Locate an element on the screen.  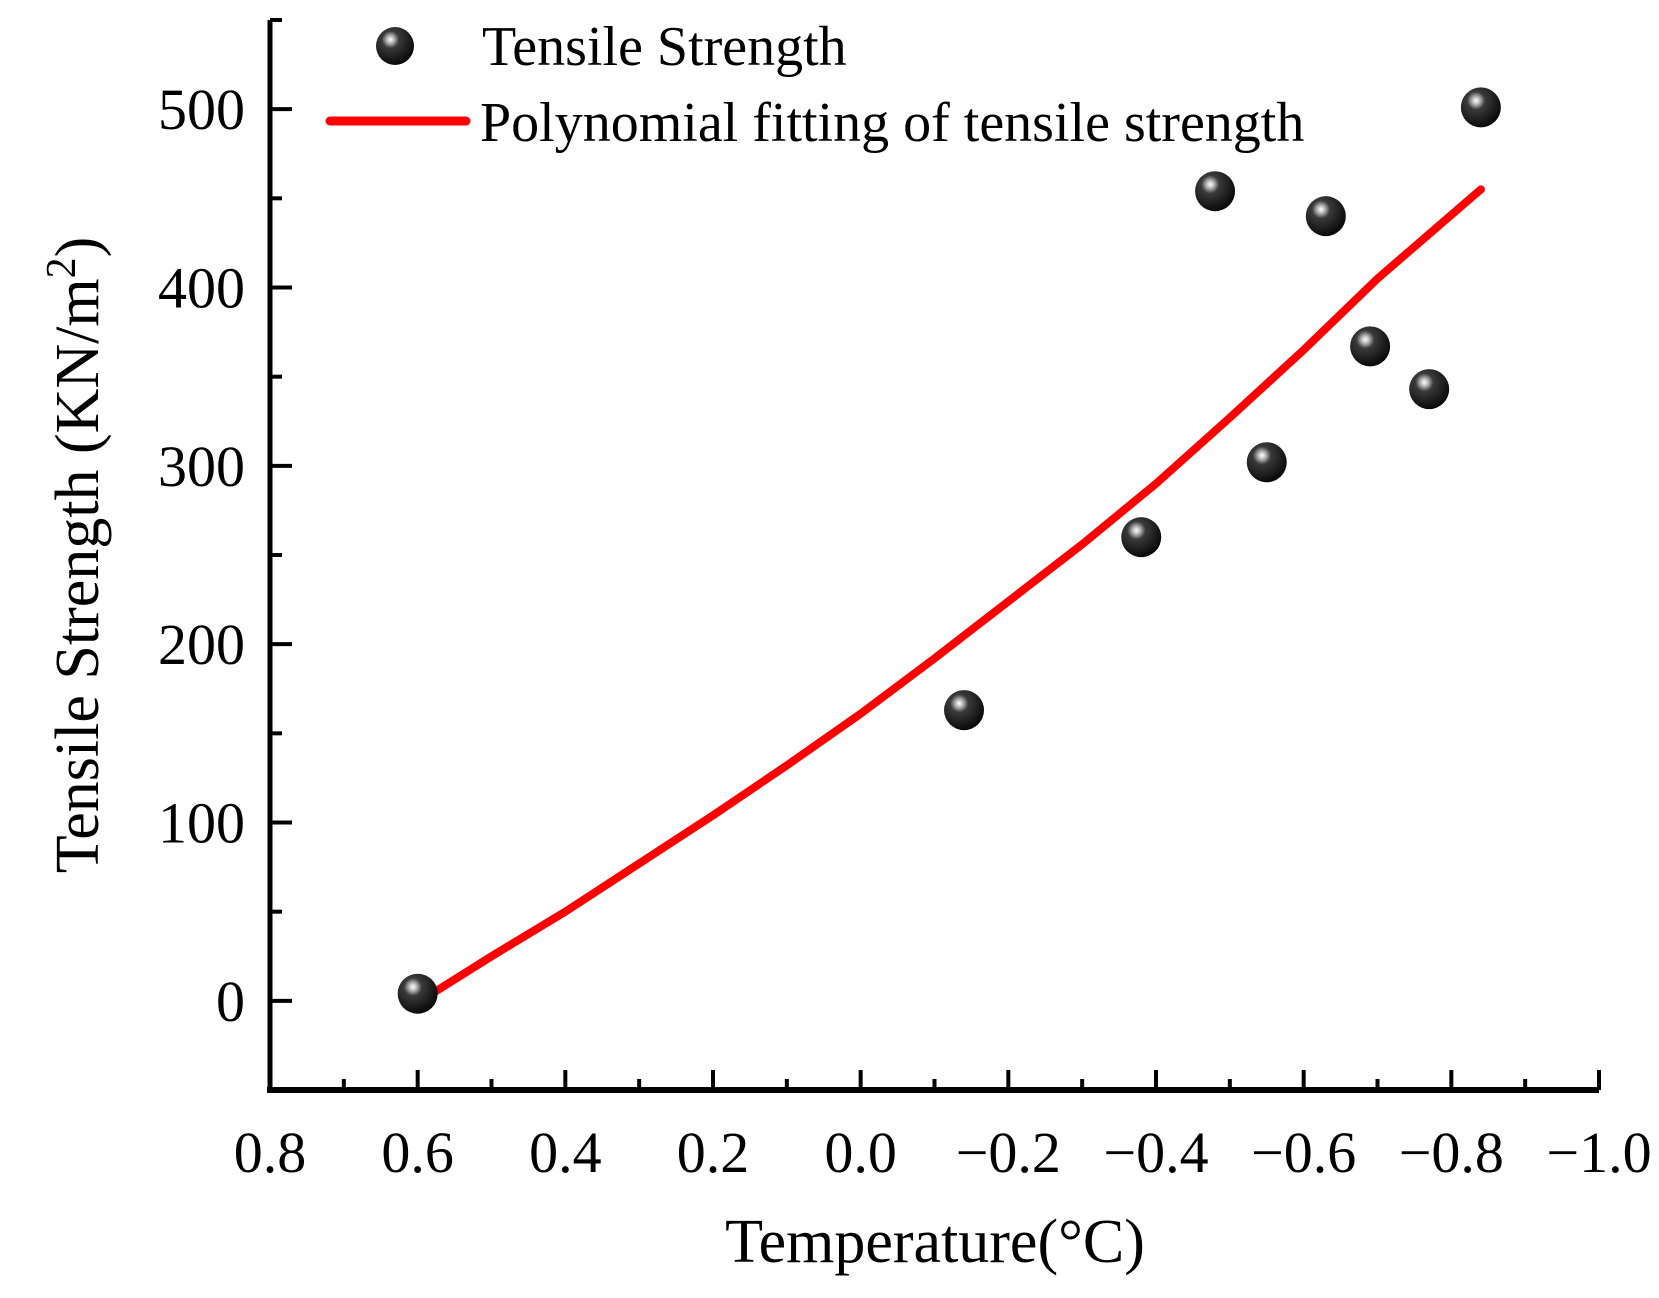
x-tick-label: 0.4 is located at coordinates (565, 1152).